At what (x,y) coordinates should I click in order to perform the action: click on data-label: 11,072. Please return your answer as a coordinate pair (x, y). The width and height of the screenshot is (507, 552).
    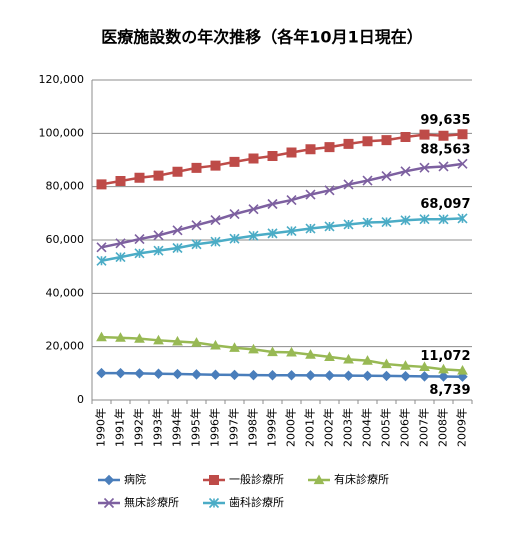
    Looking at the image, I should click on (445, 356).